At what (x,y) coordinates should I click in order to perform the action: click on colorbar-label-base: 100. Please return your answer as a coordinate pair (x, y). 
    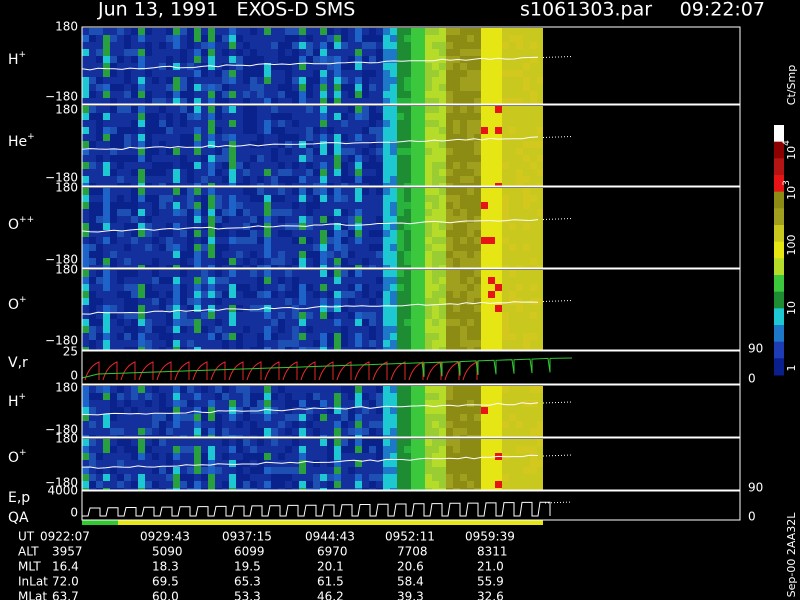
    Looking at the image, I should click on (791, 245).